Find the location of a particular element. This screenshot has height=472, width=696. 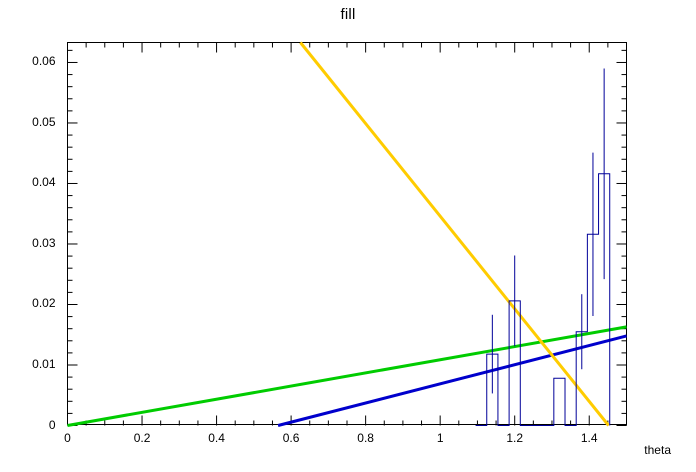

x-tick-label: 0 is located at coordinates (67, 437).